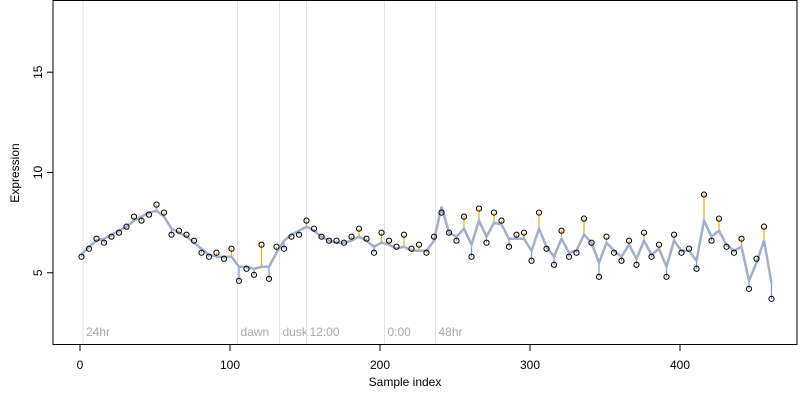  I want to click on time-marker-label: dusk, so click(296, 332).